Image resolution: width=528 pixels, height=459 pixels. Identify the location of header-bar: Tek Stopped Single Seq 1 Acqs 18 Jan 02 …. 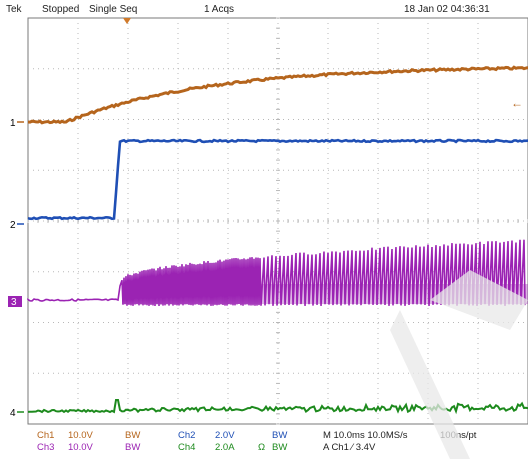
(264, 10).